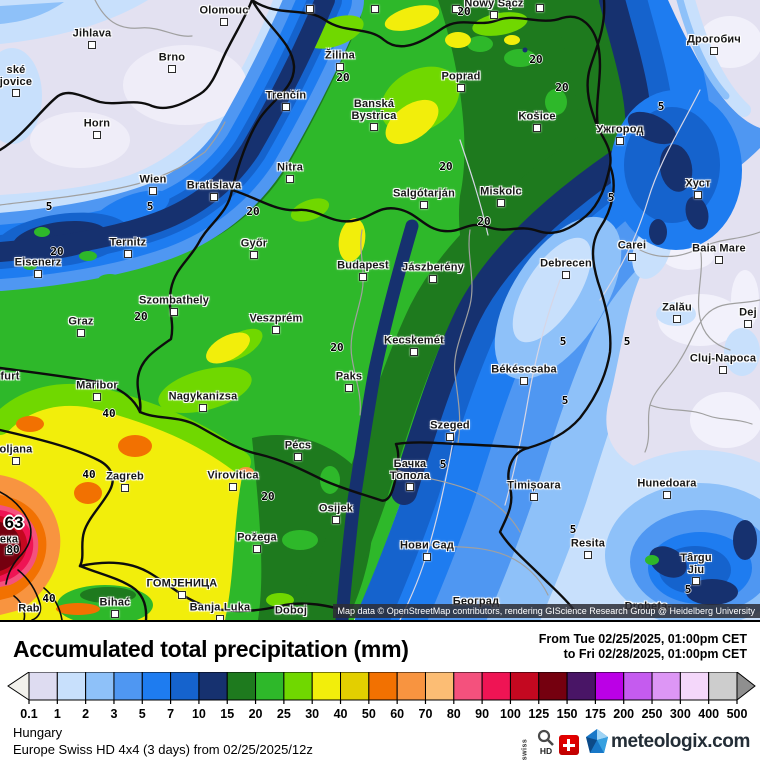 This screenshot has height=760, width=760. I want to click on city-label: Žilina, so click(340, 55).